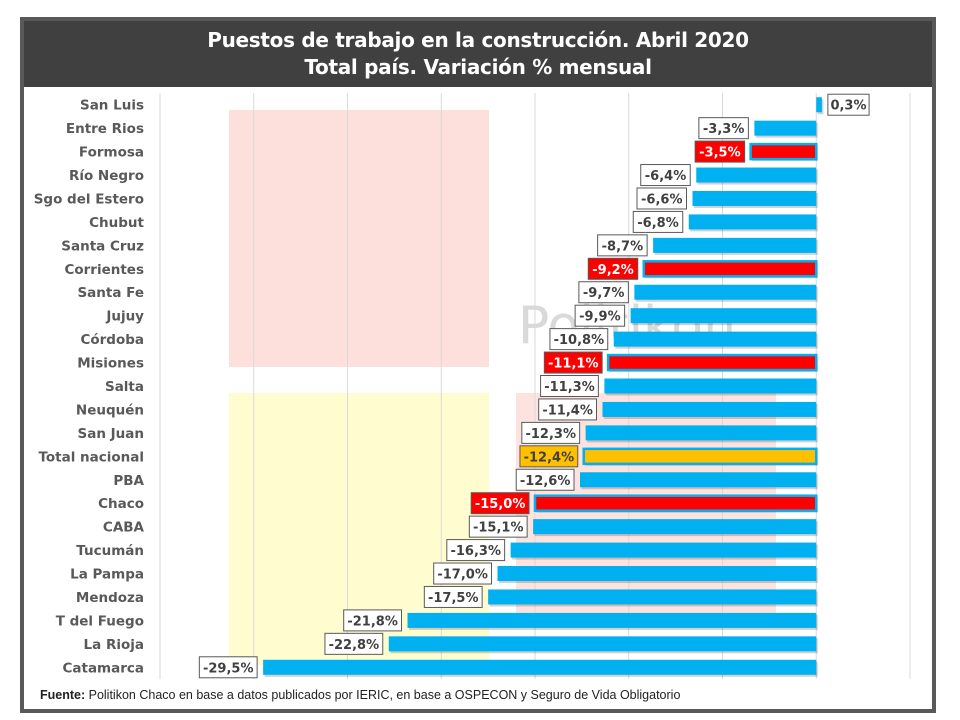 The image size is (960, 720). What do you see at coordinates (661, 199) in the screenshot?
I see `data-label: -6,6%` at bounding box center [661, 199].